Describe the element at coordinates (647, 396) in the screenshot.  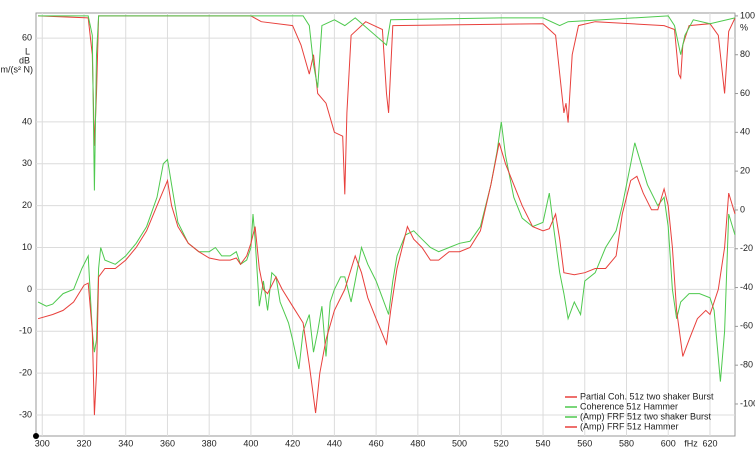
I see `legend-label: Partial Coh. 51z two shaker Burst` at that location.